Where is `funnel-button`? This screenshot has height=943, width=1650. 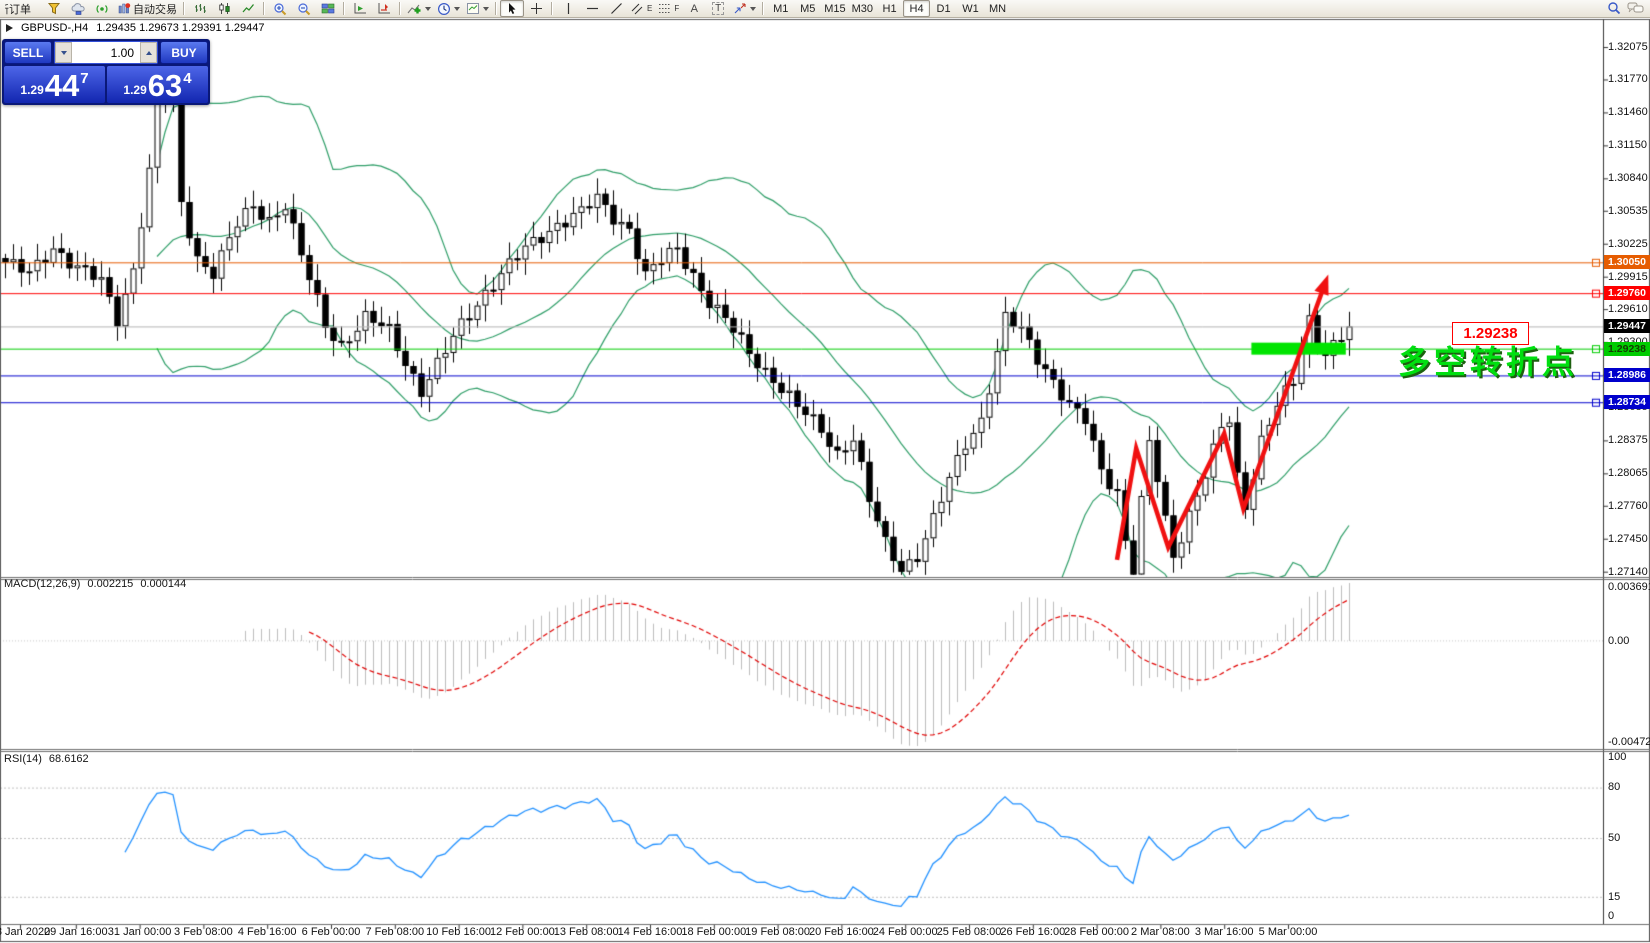
funnel-button is located at coordinates (54, 8).